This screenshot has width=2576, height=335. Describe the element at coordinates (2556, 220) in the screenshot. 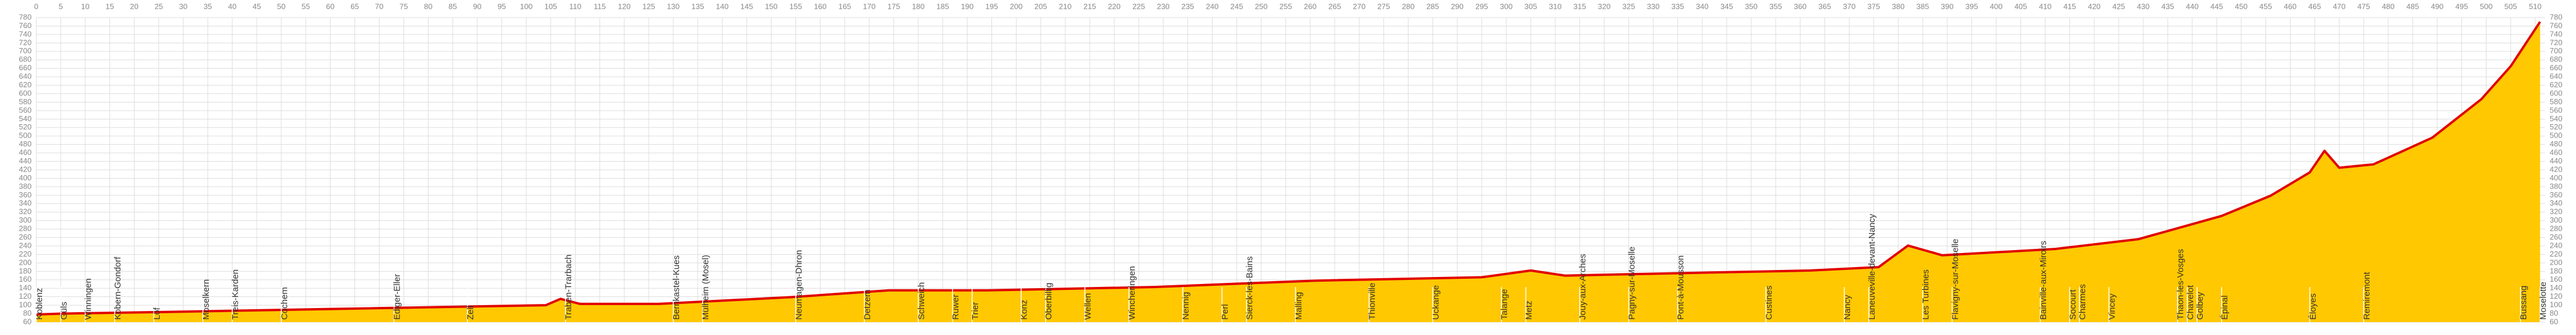

I see `y-tick-label-right: 300` at that location.